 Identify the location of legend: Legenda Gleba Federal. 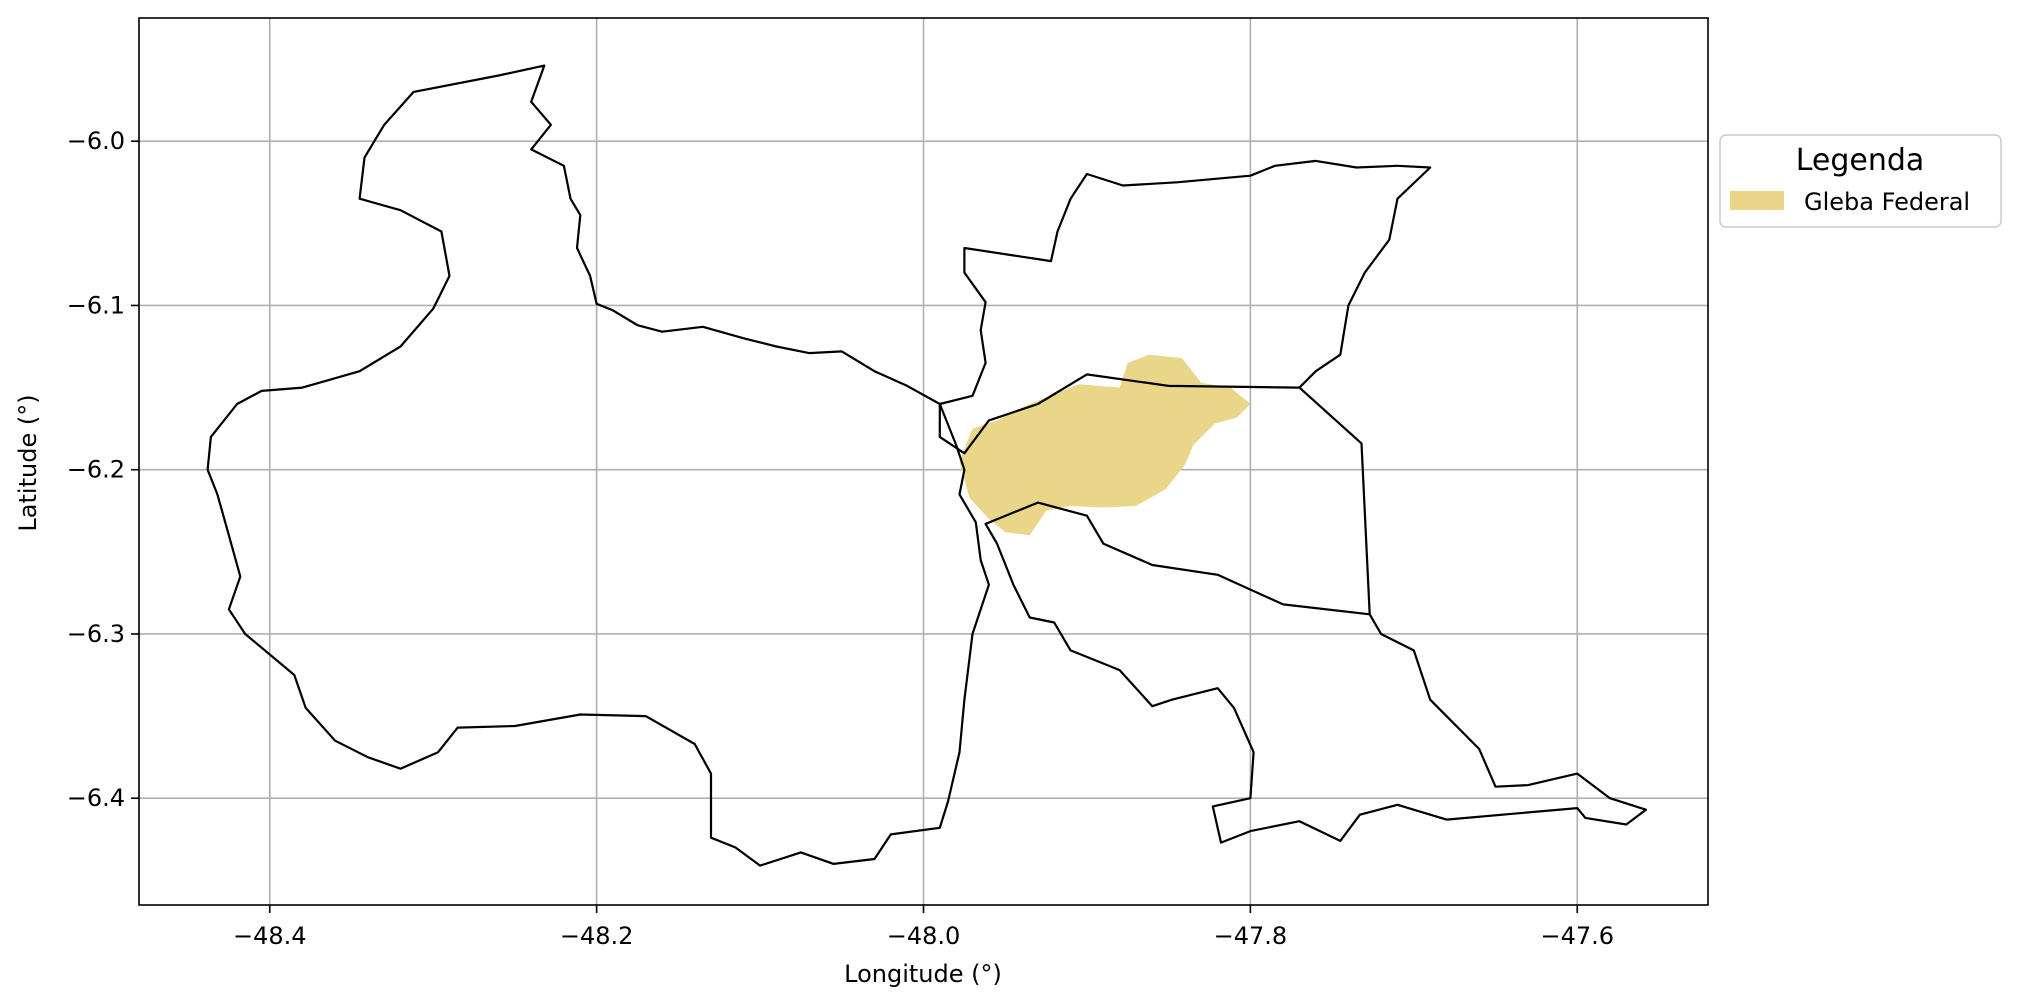
(1860, 181).